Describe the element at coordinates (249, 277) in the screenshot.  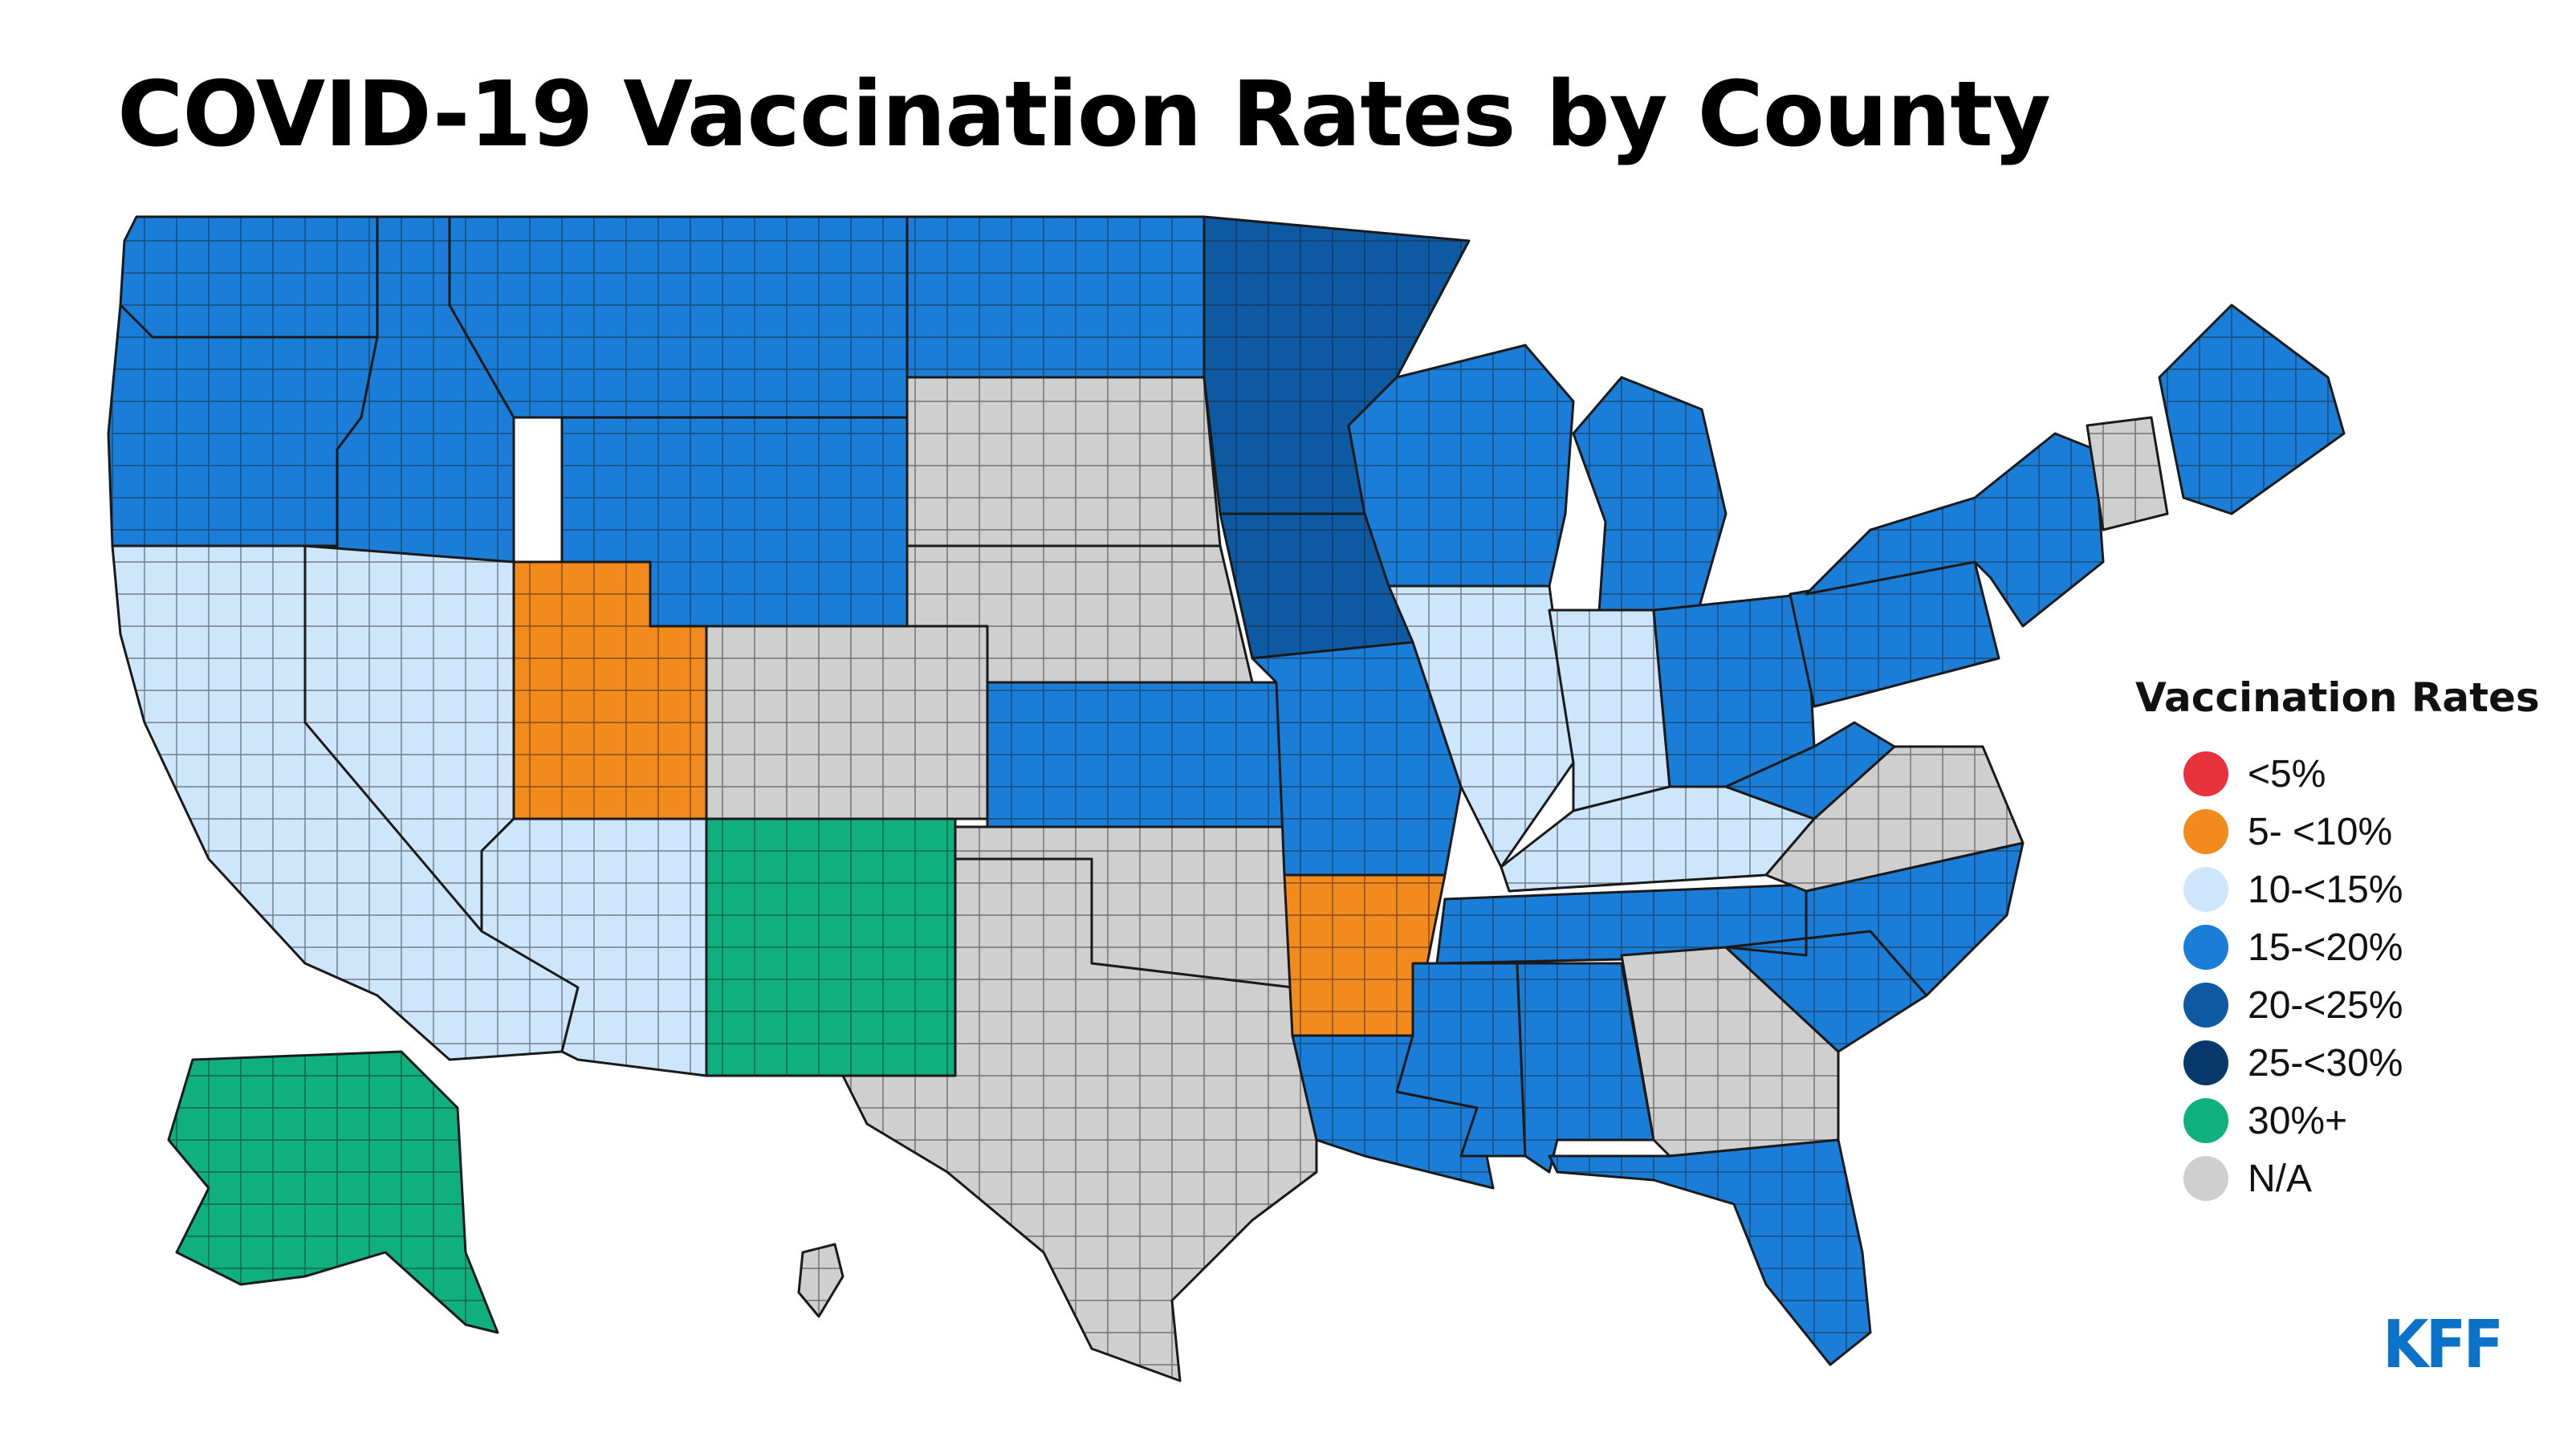
I see `state-washington` at that location.